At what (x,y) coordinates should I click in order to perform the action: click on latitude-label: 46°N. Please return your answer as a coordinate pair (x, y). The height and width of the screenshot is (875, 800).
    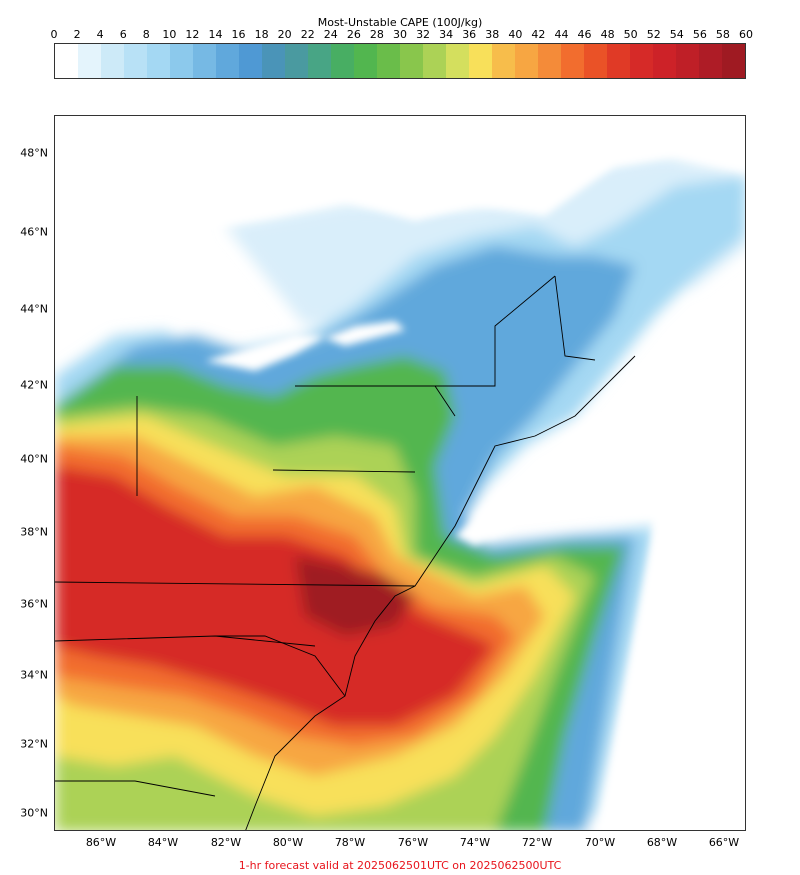
    Looking at the image, I should click on (34, 232).